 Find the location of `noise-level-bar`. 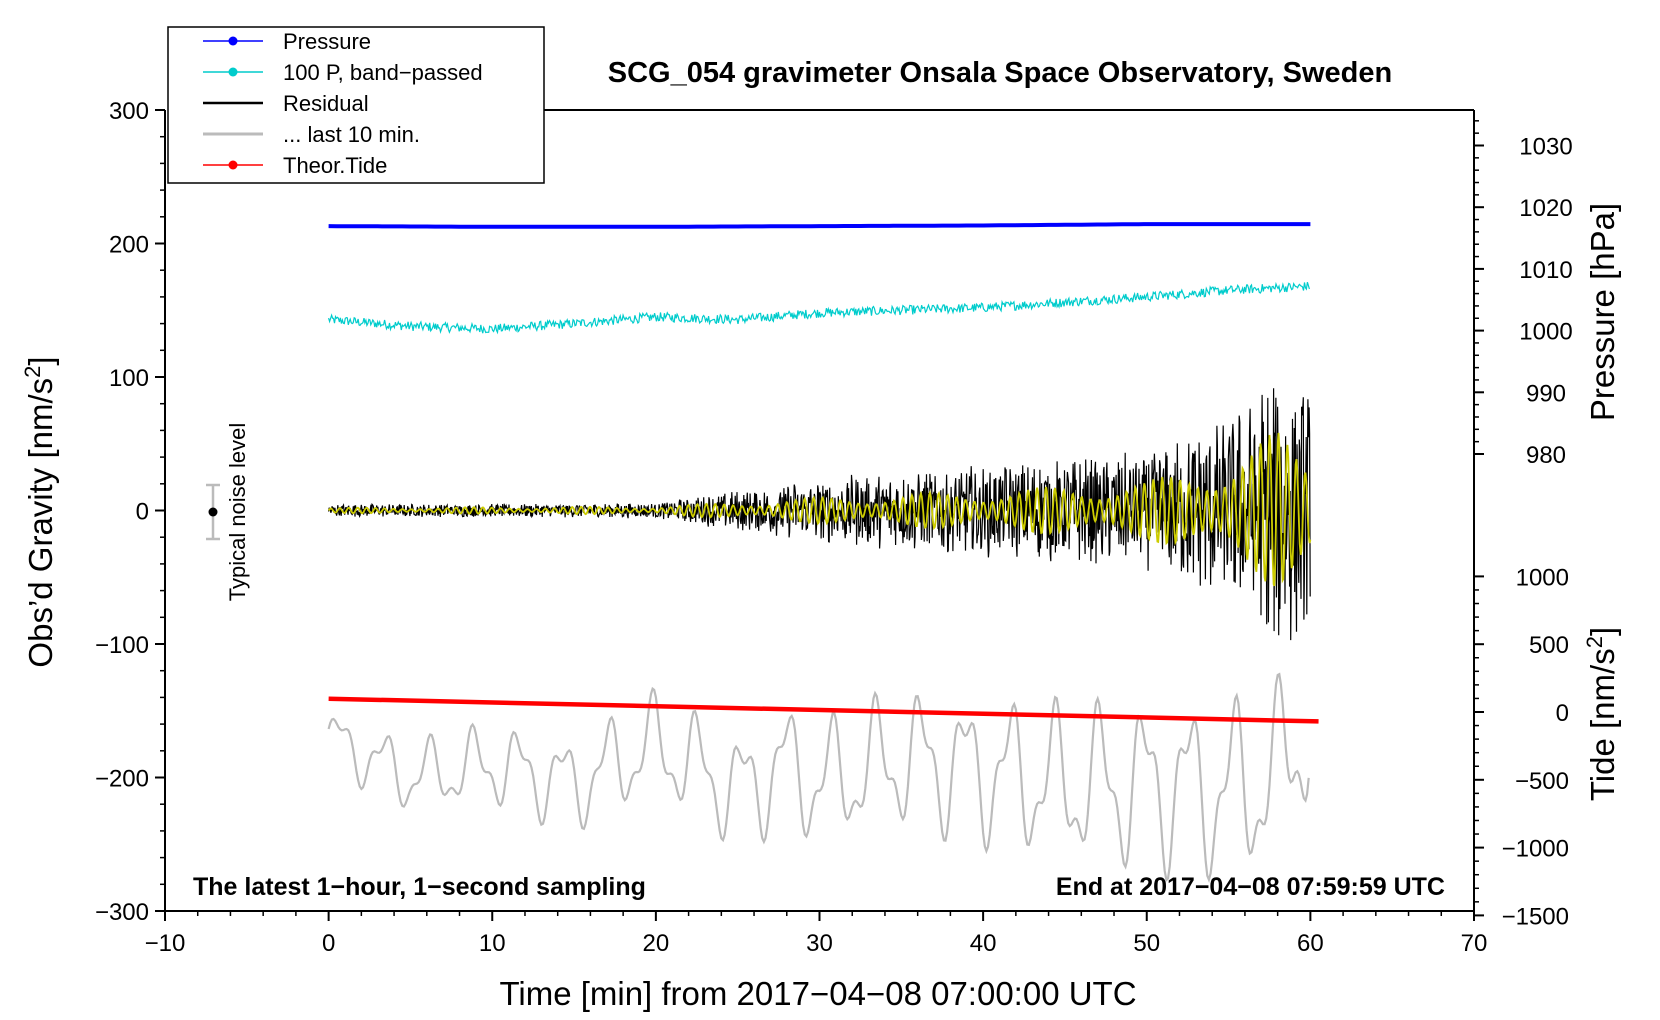

noise-level-bar is located at coordinates (213, 512).